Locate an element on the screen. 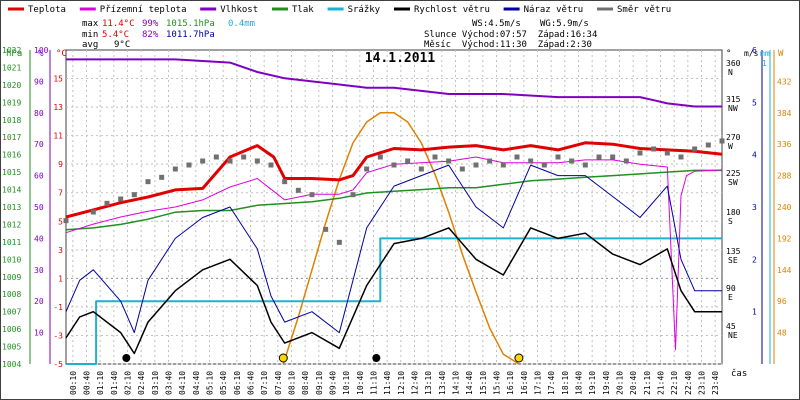 The height and width of the screenshot is (400, 800). humidity-tick: 50 is located at coordinates (39, 207).